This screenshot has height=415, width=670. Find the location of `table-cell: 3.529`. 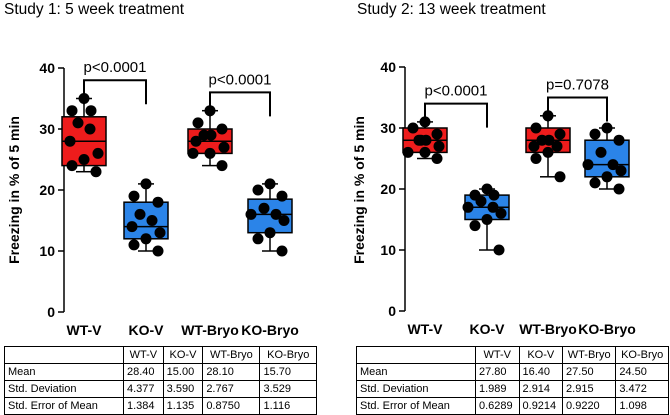

table-cell: 3.529 is located at coordinates (288, 389).